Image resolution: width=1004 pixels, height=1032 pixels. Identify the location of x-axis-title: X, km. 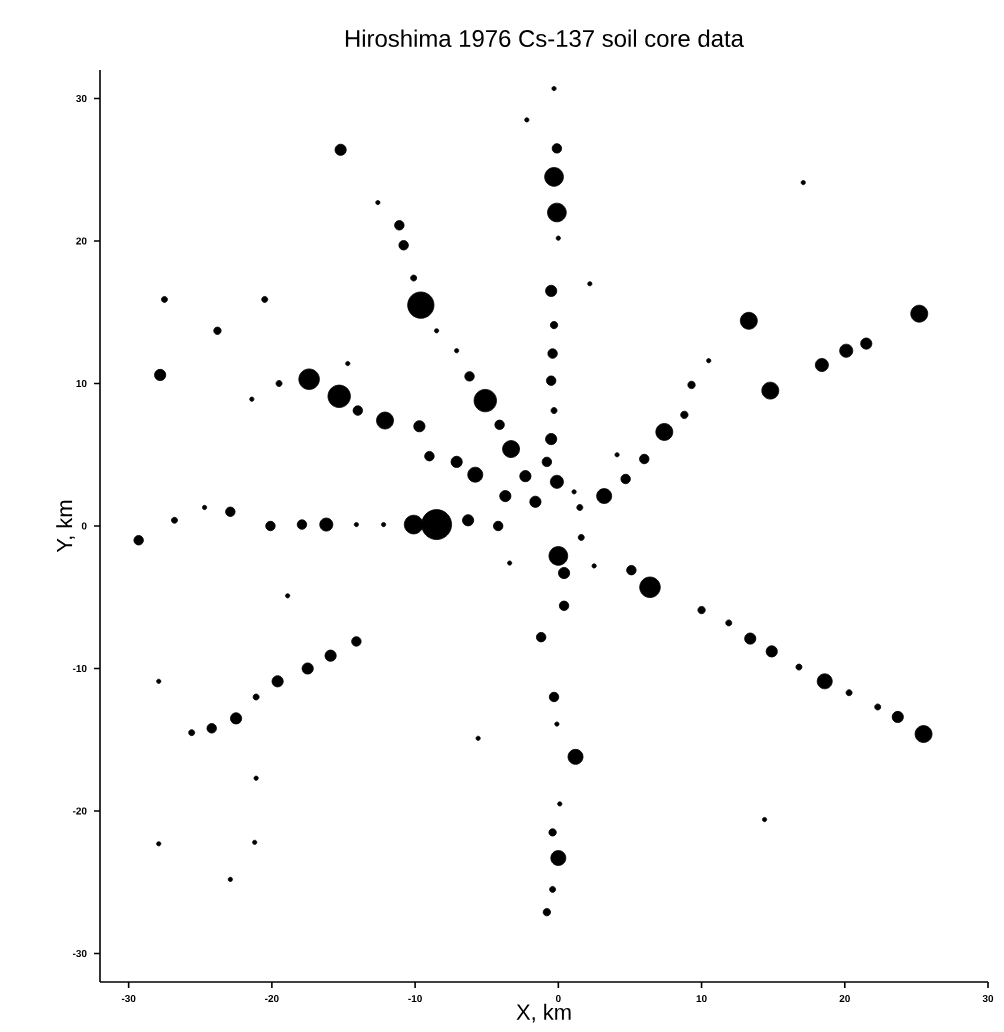
(543, 1013).